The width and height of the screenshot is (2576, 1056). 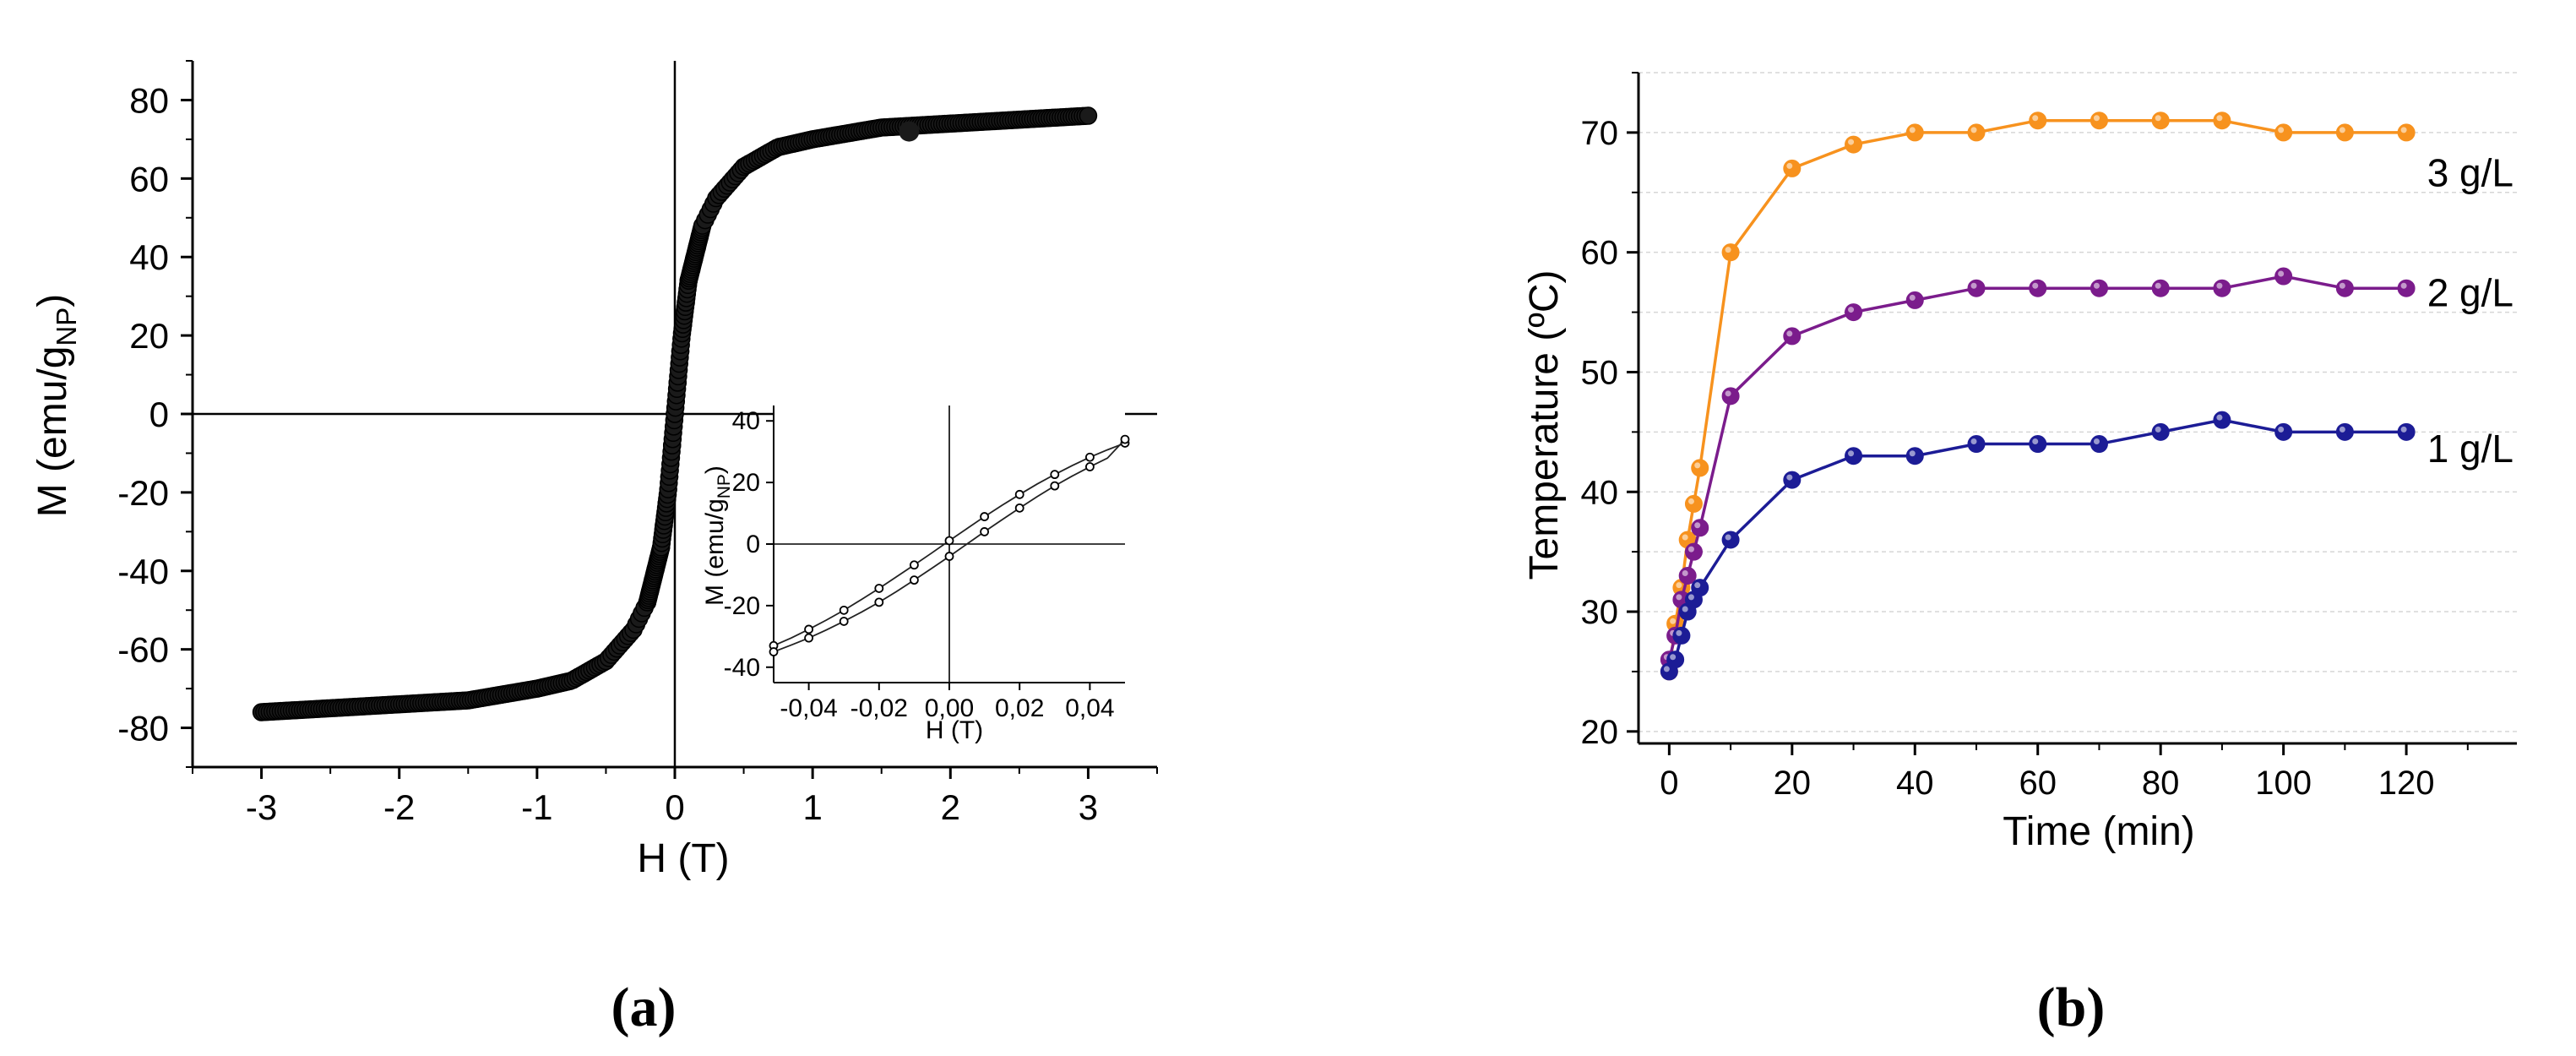 I want to click on panel-a-y-axis-label: M (emu/gNP), so click(x=56, y=406).